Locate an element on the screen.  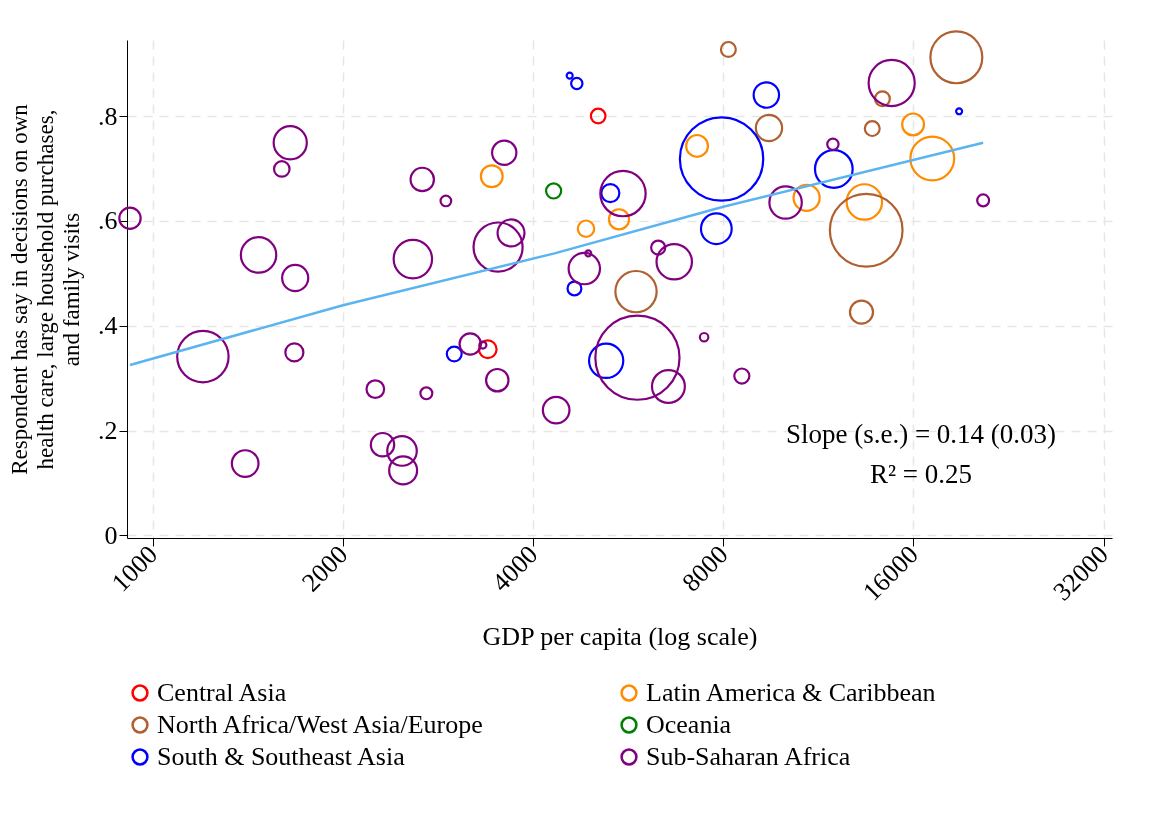
legend-label: Central Asia is located at coordinates (222, 692).